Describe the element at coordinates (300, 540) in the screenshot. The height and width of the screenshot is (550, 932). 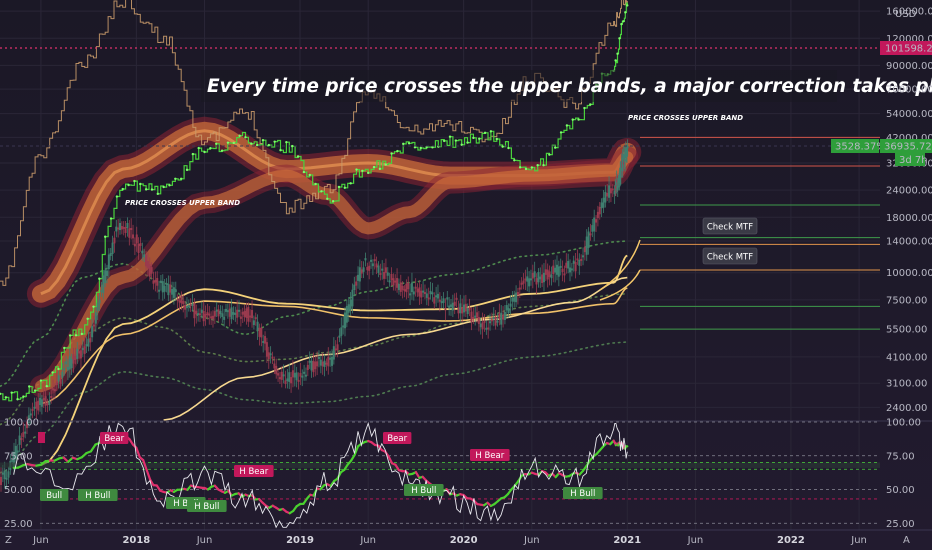
I see `time-tick-label: 2019` at that location.